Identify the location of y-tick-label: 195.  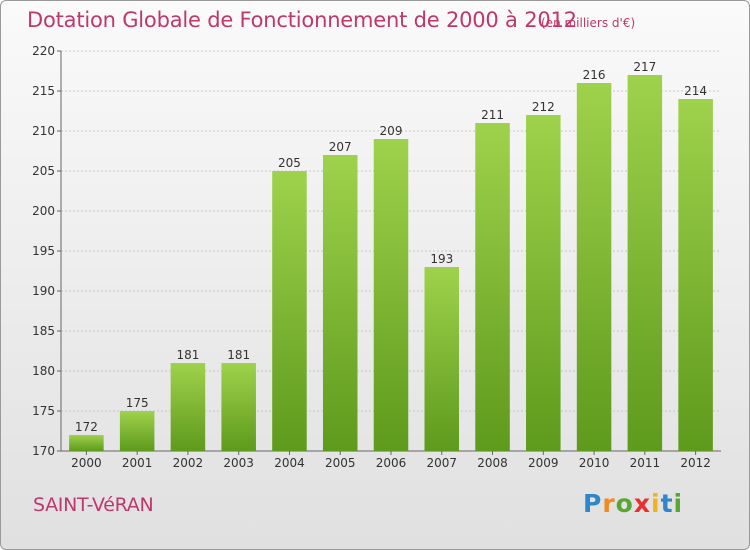
(43, 251).